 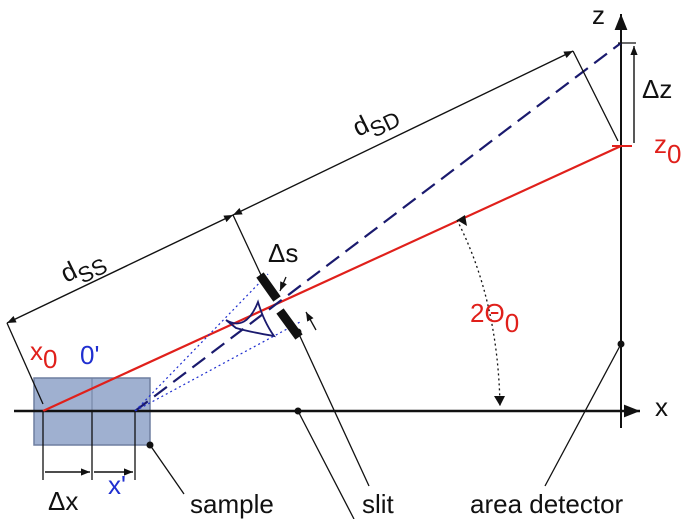 What do you see at coordinates (547, 504) in the screenshot?
I see `area-detector-label: area detector` at bounding box center [547, 504].